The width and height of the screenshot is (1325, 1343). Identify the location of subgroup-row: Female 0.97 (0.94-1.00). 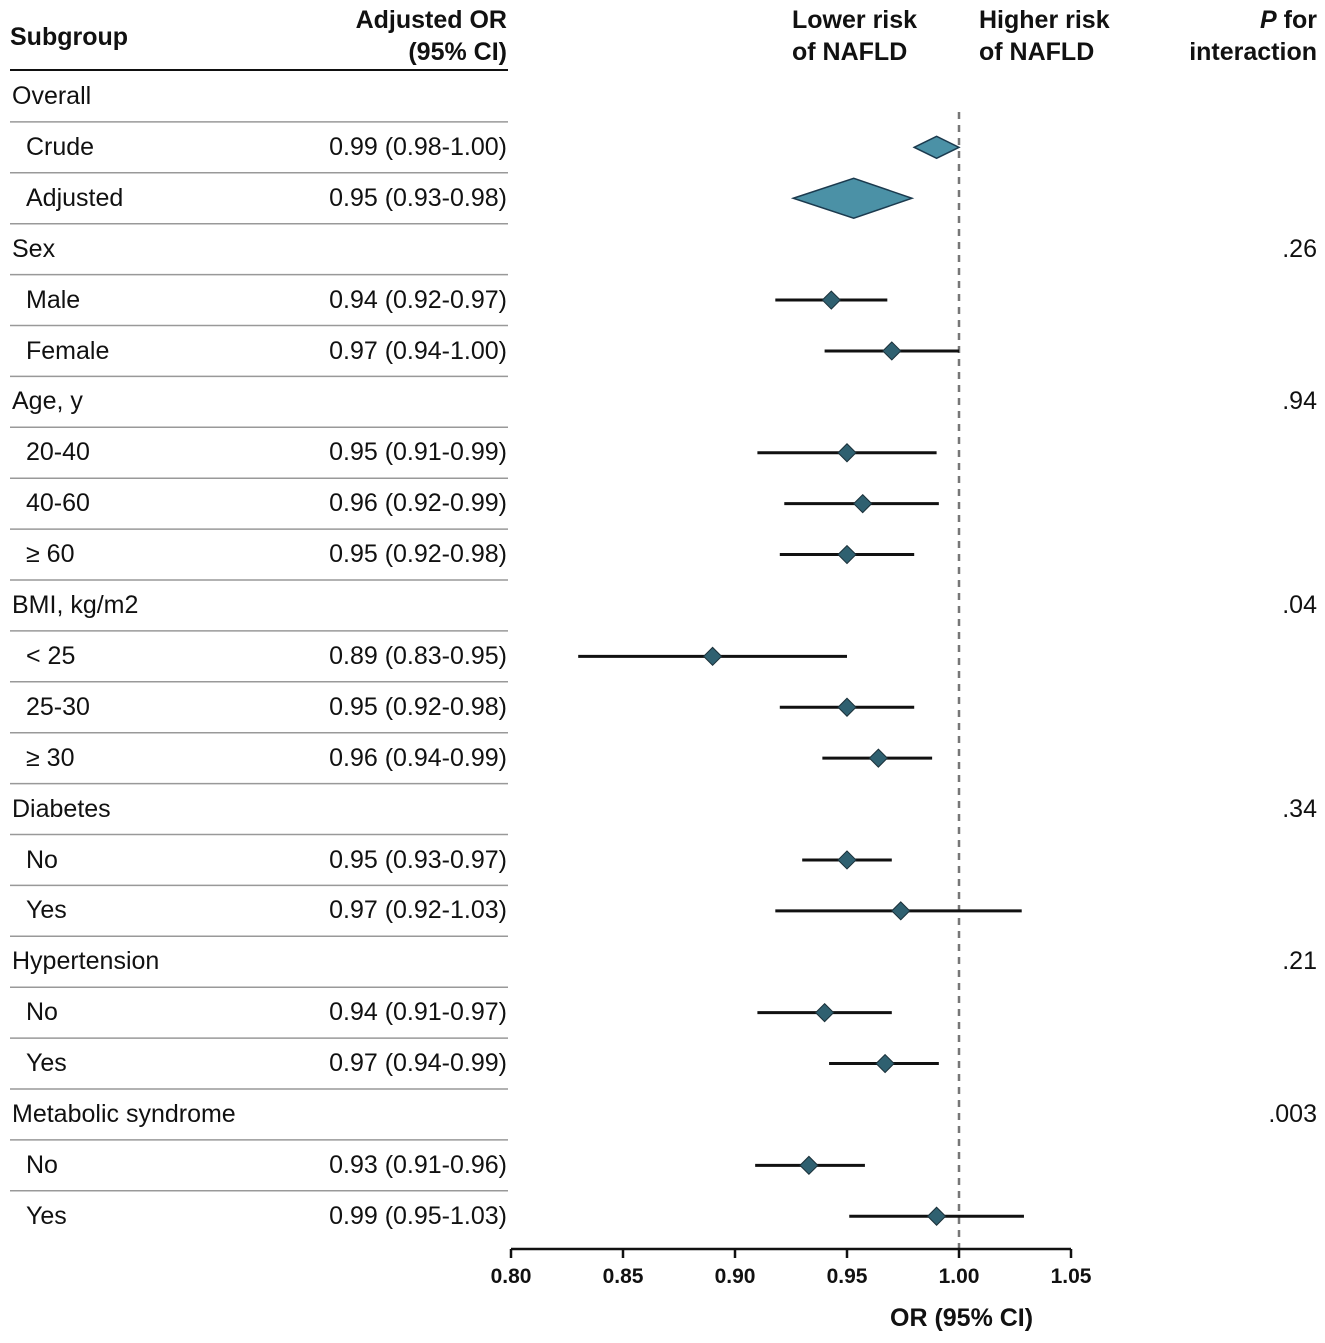
(662, 351).